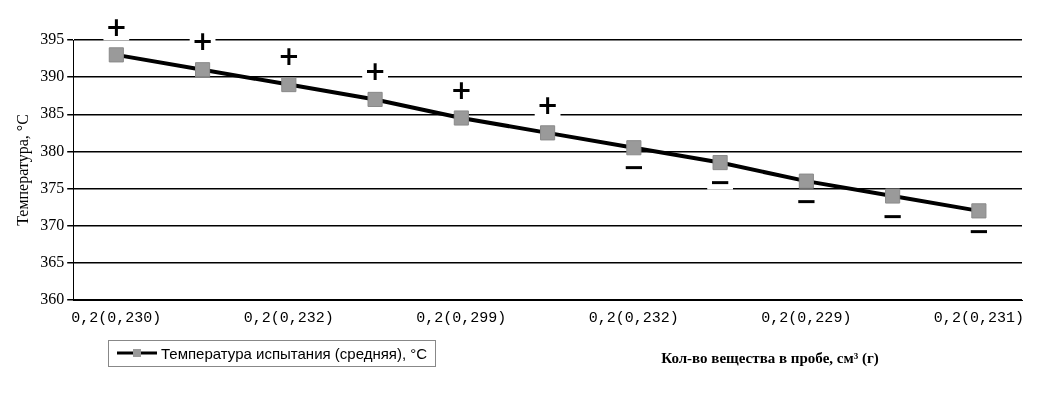 The height and width of the screenshot is (416, 1042). What do you see at coordinates (52, 150) in the screenshot?
I see `y-tick-label: 380` at bounding box center [52, 150].